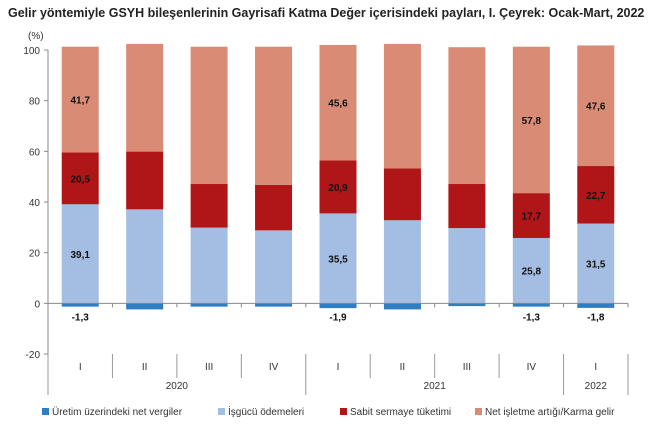  I want to click on data-label: 47,6, so click(596, 107).